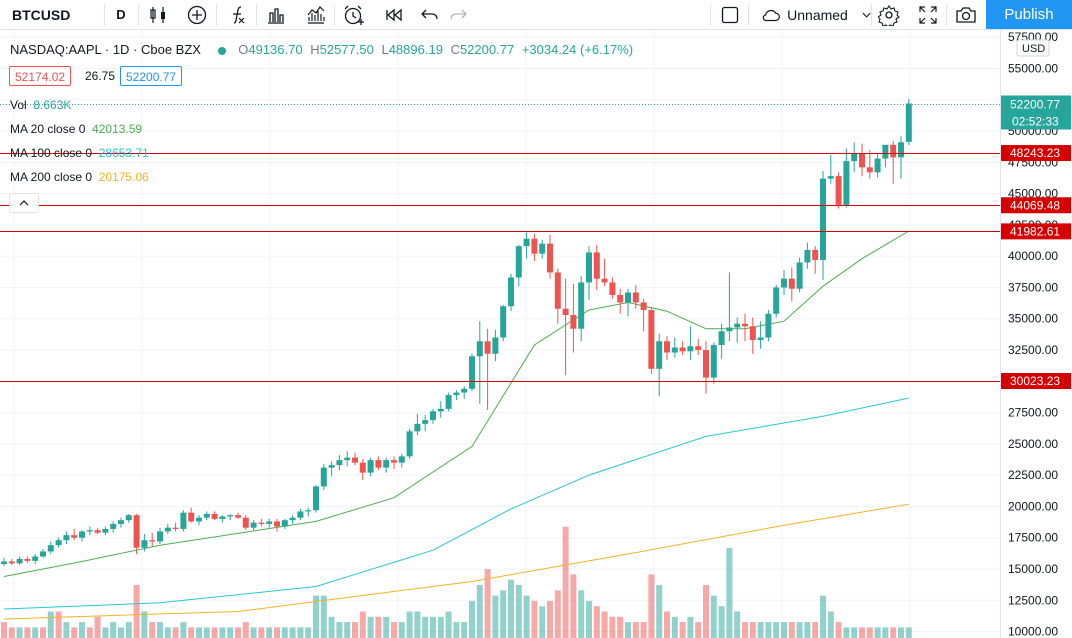 The width and height of the screenshot is (1072, 638). What do you see at coordinates (151, 76) in the screenshot?
I see `ask-price-box: 52200.77` at bounding box center [151, 76].